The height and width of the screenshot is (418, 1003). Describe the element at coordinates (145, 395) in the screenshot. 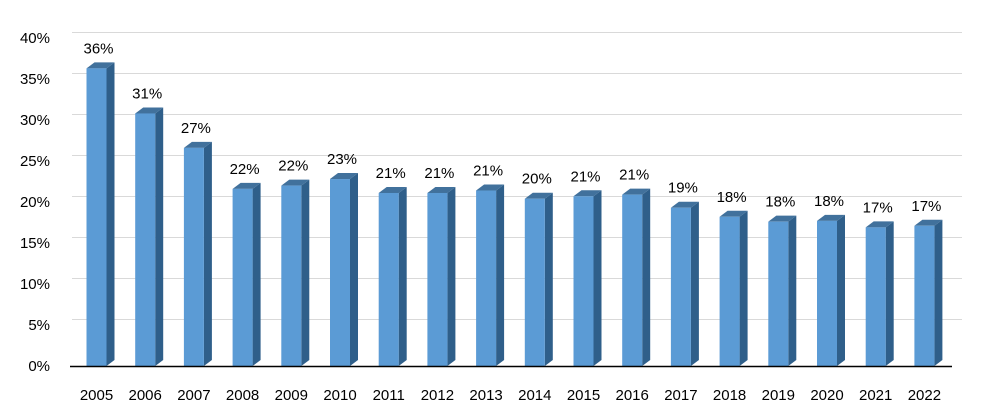

I see `x-category-label: 2006` at that location.